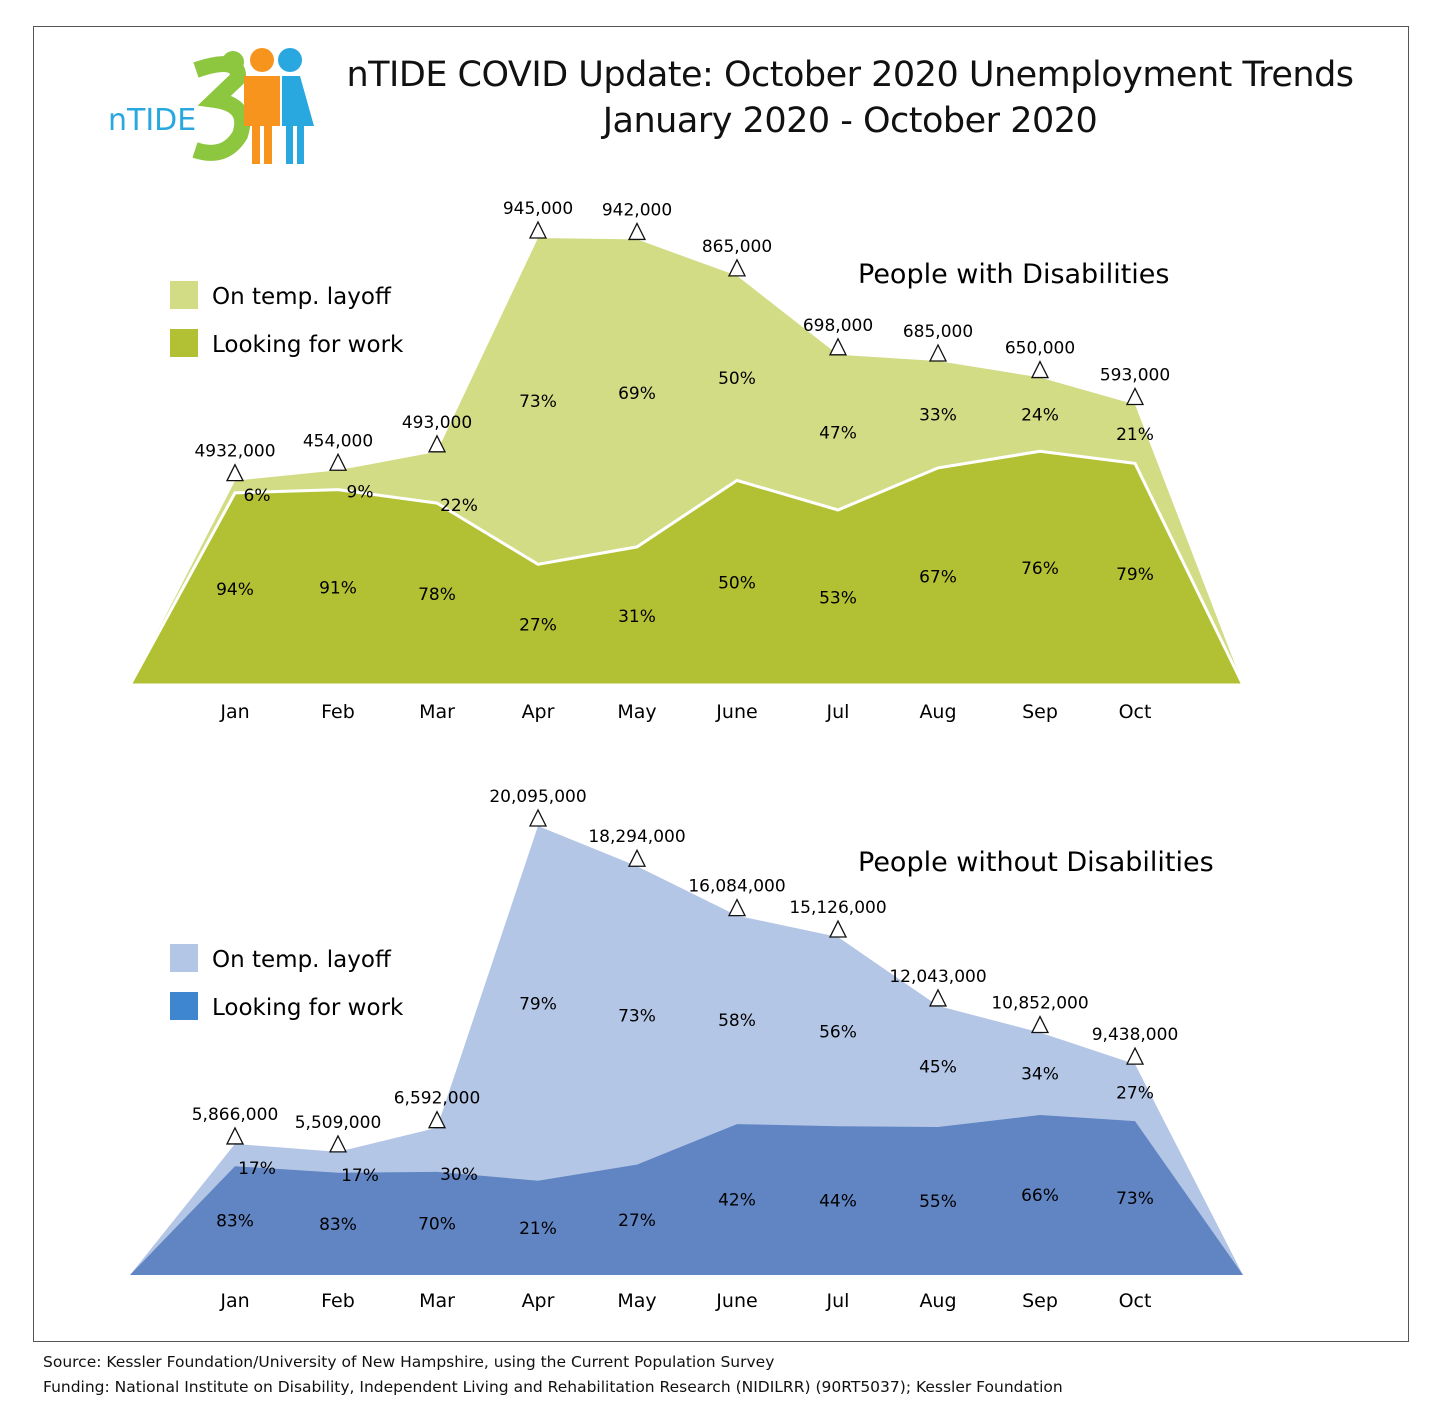 Image resolution: width=1440 pixels, height=1425 pixels. Describe the element at coordinates (1135, 435) in the screenshot. I see `layoff-percent-label: 21%` at that location.